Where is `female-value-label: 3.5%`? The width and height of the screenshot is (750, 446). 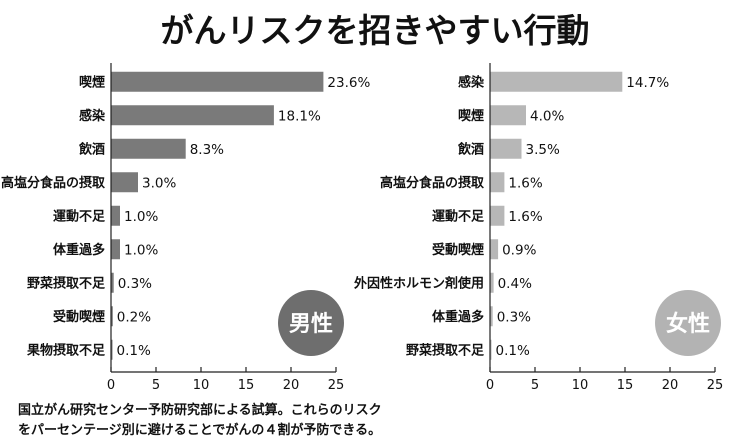
female-value-label: 3.5% is located at coordinates (543, 150).